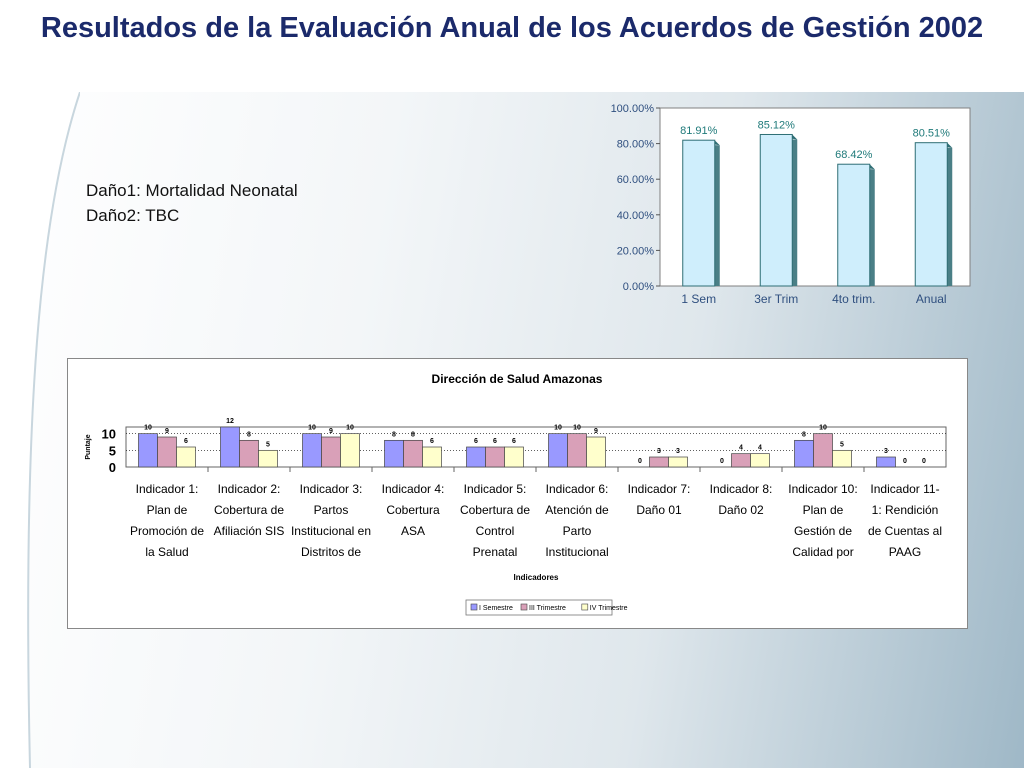 This screenshot has width=1024, height=768. What do you see at coordinates (230, 421) in the screenshot?
I see `bar-data-label: 12` at bounding box center [230, 421].